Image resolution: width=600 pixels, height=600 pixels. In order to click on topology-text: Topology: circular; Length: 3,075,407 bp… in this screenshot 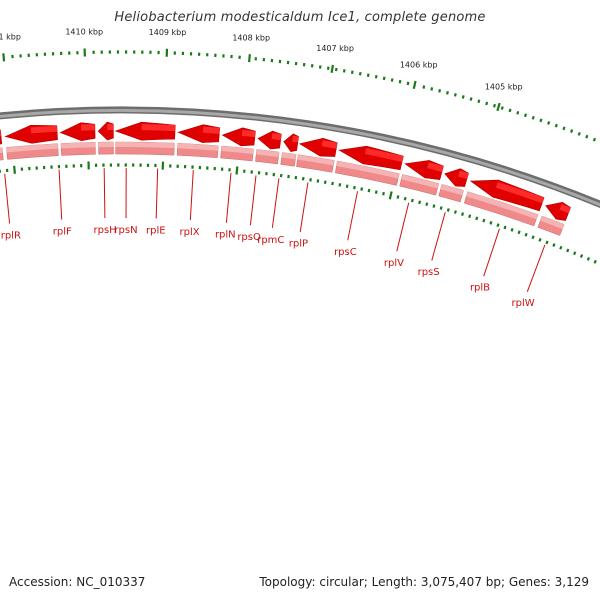, I will do `click(424, 582)`.